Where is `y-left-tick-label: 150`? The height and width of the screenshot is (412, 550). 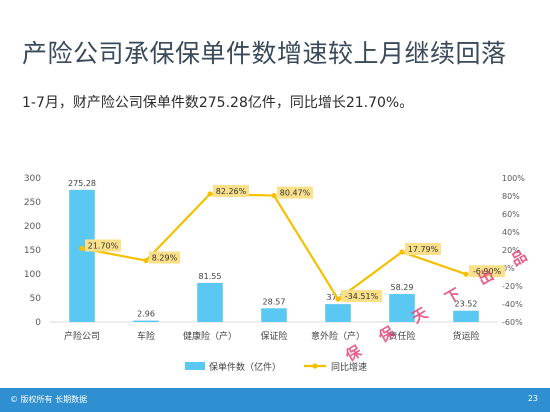
y-left-tick-label: 150 is located at coordinates (32, 251).